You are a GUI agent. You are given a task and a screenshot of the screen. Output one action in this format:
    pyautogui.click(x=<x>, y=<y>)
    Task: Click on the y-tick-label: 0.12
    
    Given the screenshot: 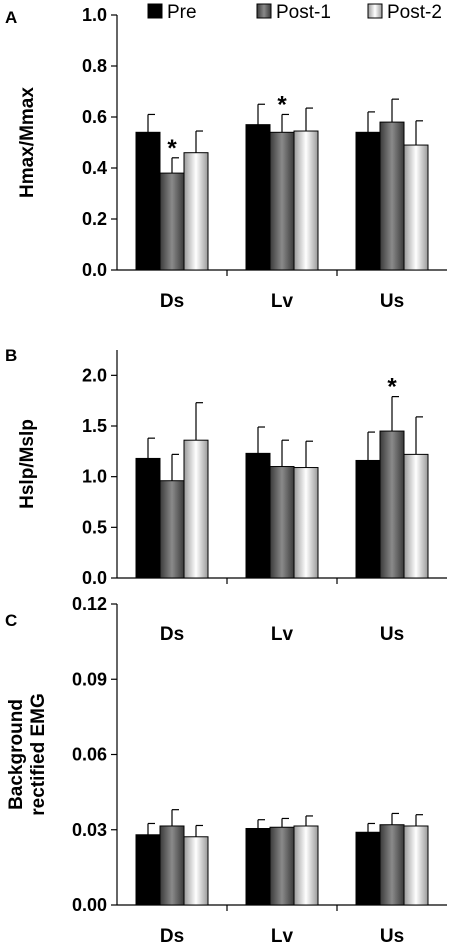 What is the action you would take?
    pyautogui.click(x=89, y=604)
    